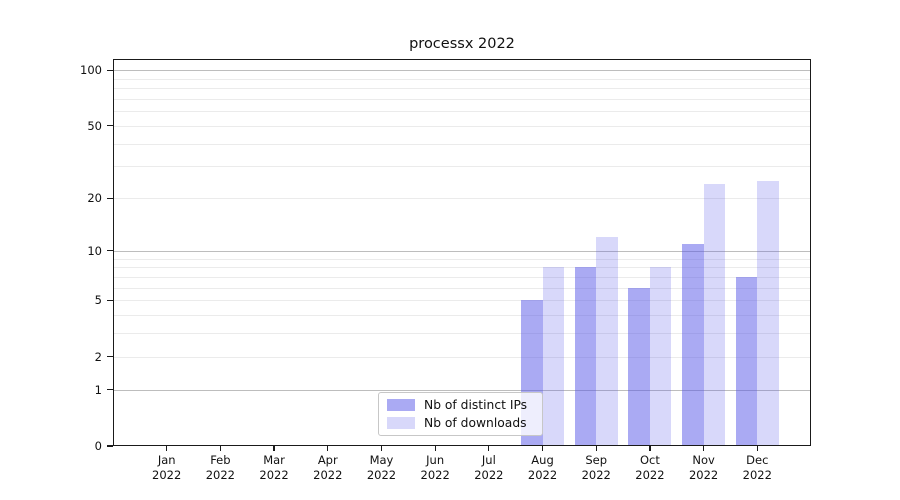  Describe the element at coordinates (489, 467) in the screenshot. I see `x-tick-label: Jul 2022` at that location.